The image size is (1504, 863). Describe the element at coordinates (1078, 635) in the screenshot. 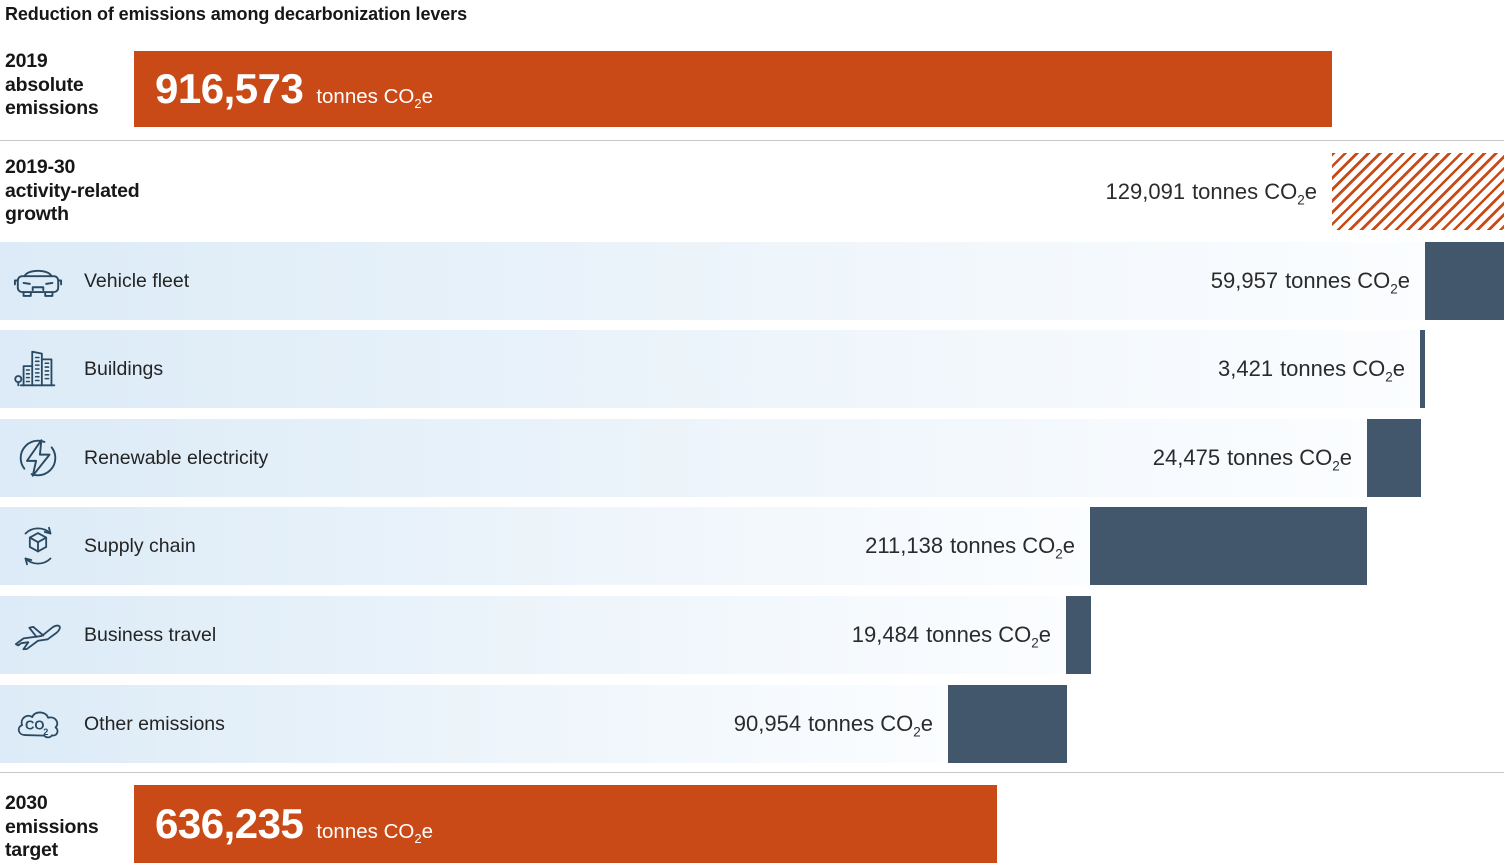

I see `lever-bar-business-travel` at that location.